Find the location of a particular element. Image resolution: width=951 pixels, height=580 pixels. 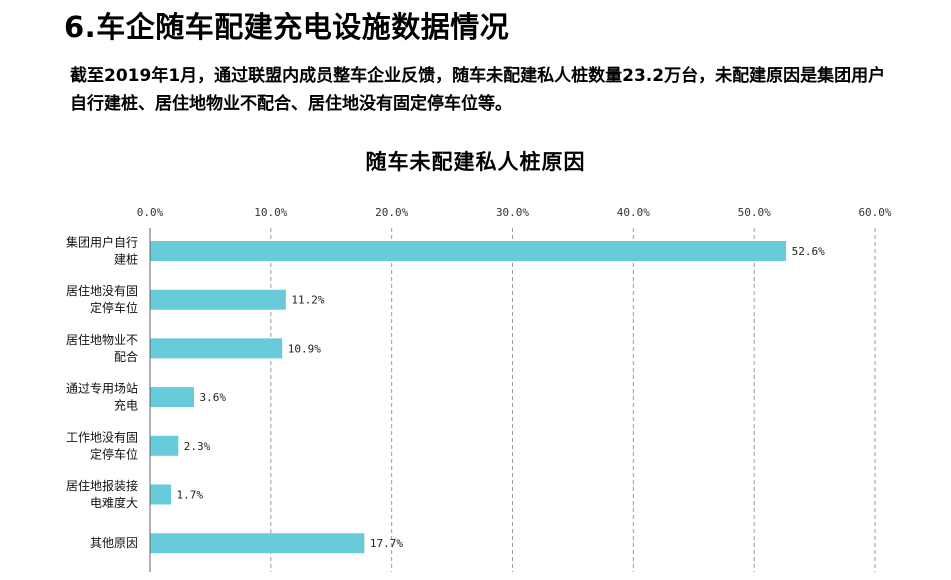

data-label: 52.6% is located at coordinates (808, 251).